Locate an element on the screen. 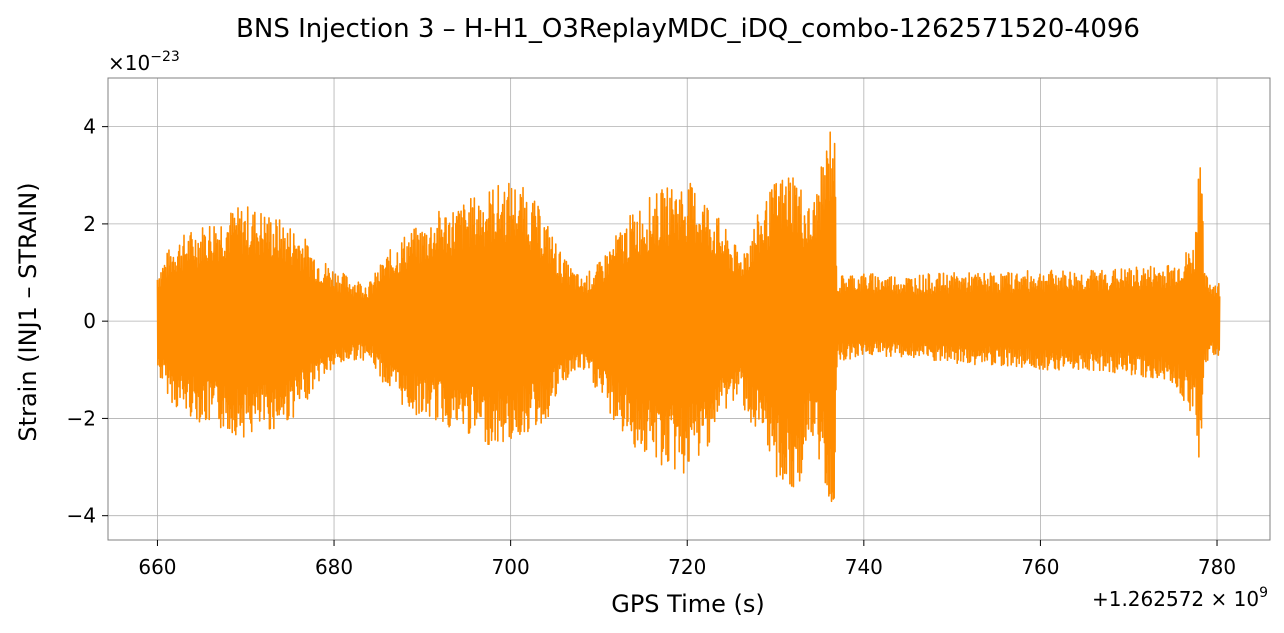 The width and height of the screenshot is (1284, 633). x-tick-label: 680 is located at coordinates (334, 567).